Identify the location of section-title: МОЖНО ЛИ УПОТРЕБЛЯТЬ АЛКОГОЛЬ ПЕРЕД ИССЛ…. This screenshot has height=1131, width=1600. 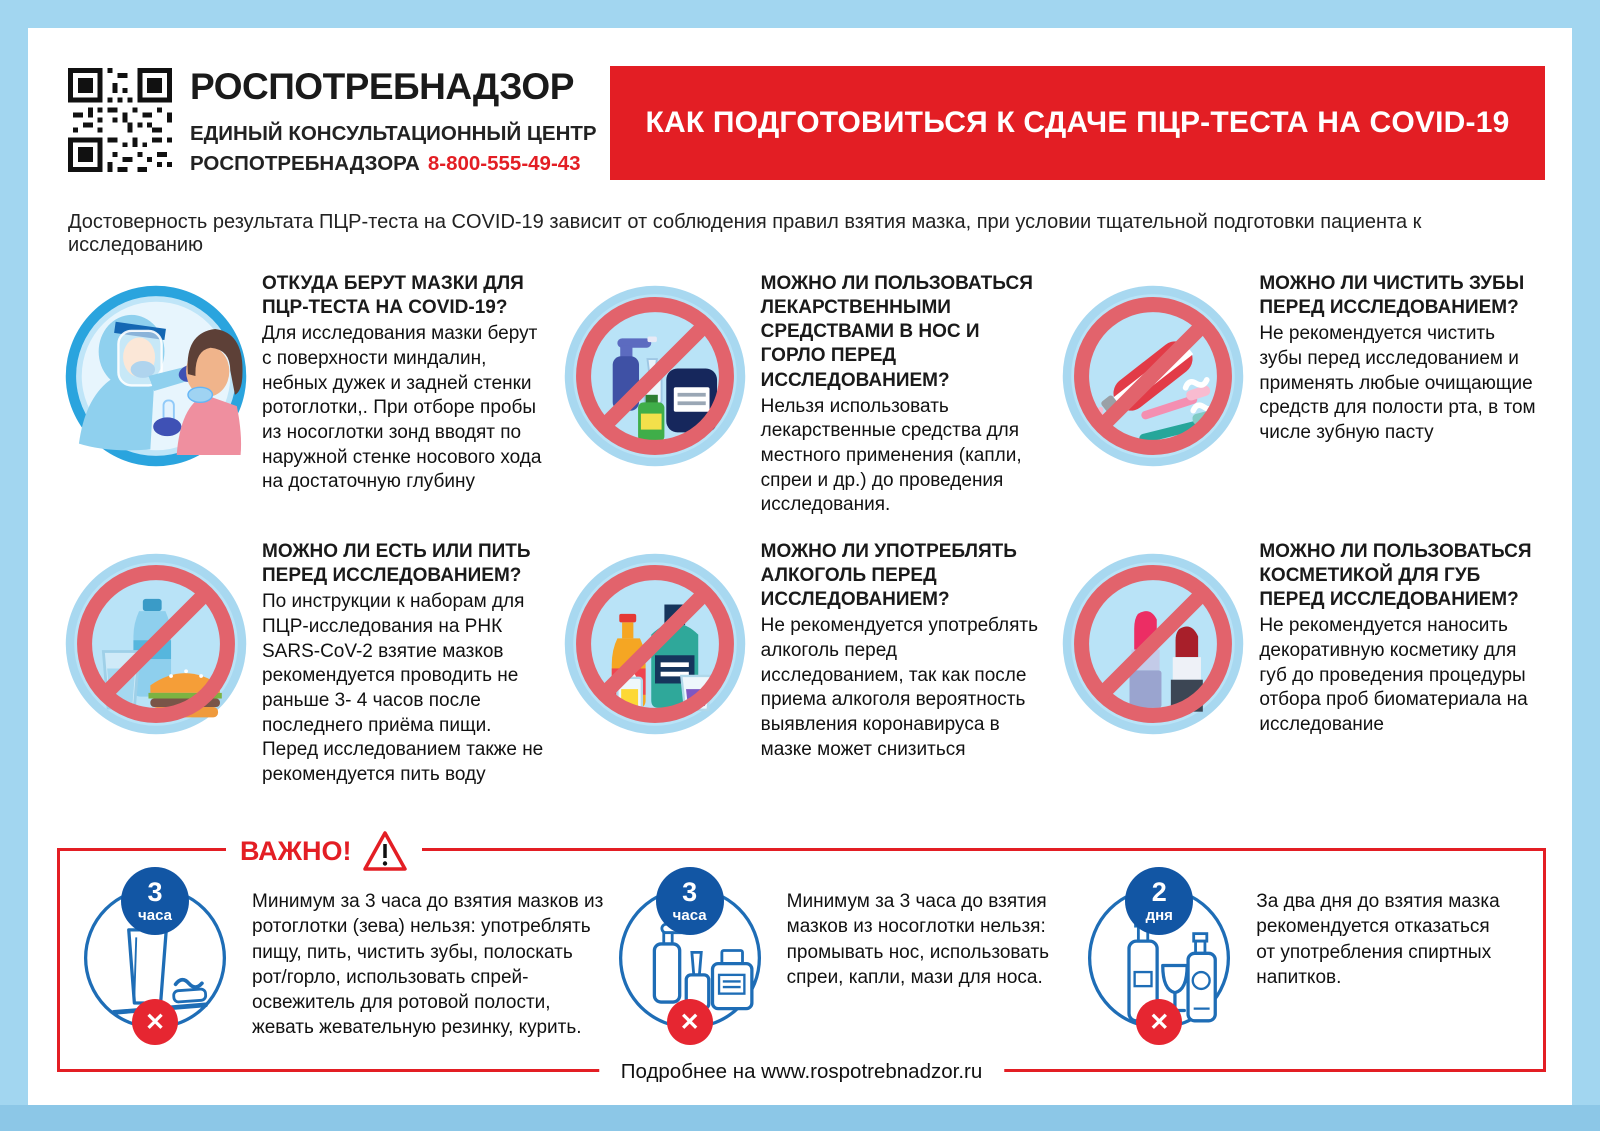
(888, 576).